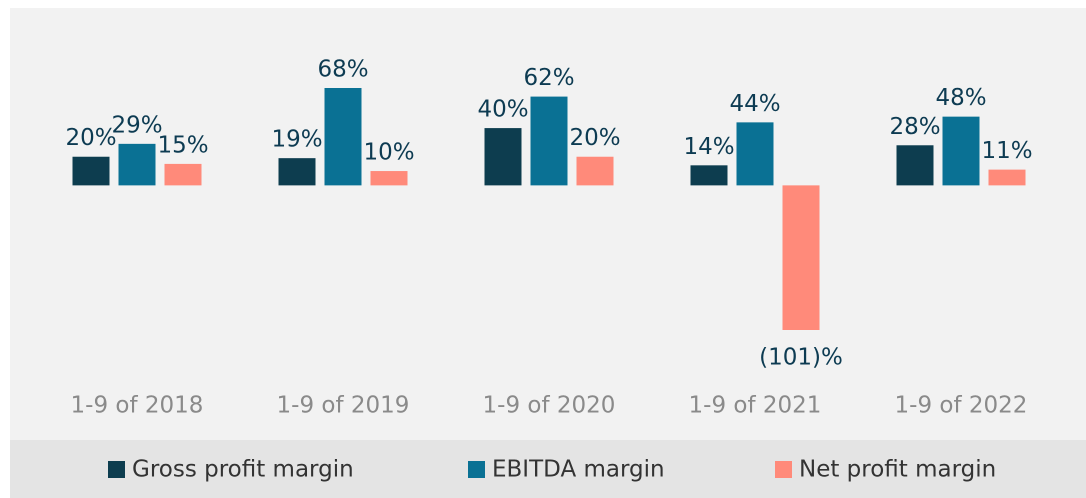 This screenshot has height=498, width=1086. Describe the element at coordinates (914, 127) in the screenshot. I see `value-label: 28%` at that location.